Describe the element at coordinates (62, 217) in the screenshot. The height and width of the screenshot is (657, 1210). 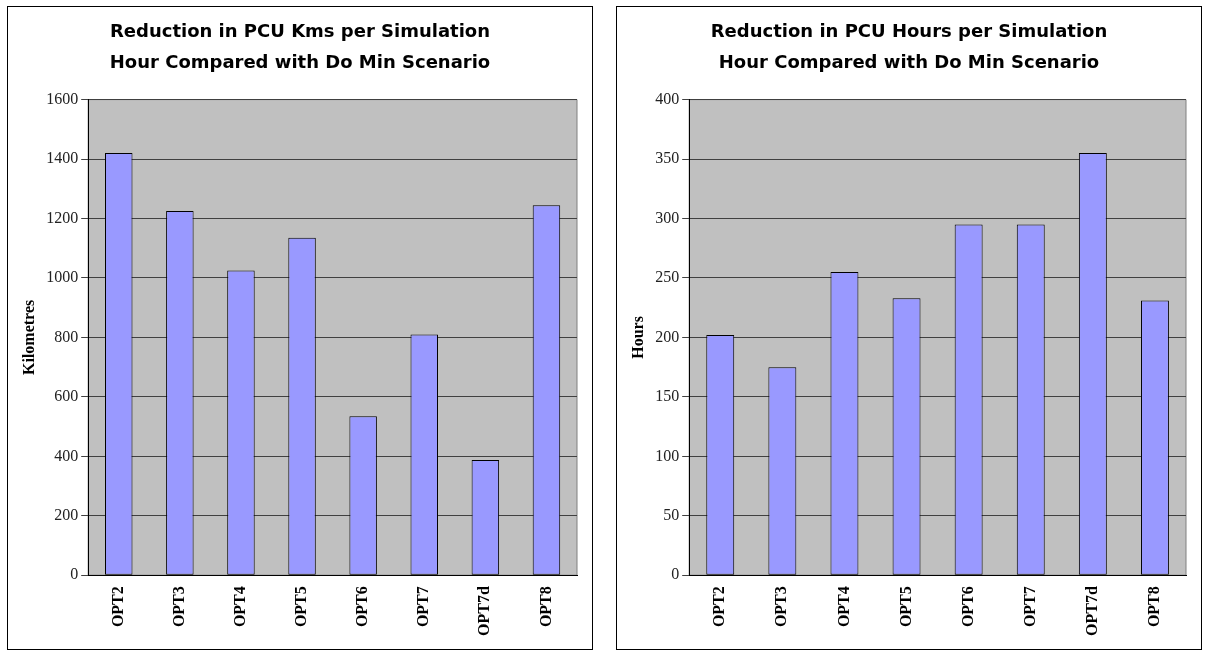
I see `y-tick-label: 1200` at that location.